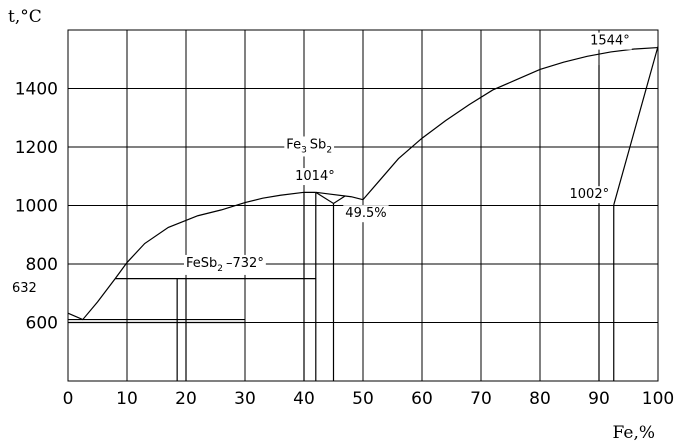 Image resolution: width=684 pixels, height=448 pixels. Describe the element at coordinates (363, 399) in the screenshot. I see `x-tick-label: 50` at that location.